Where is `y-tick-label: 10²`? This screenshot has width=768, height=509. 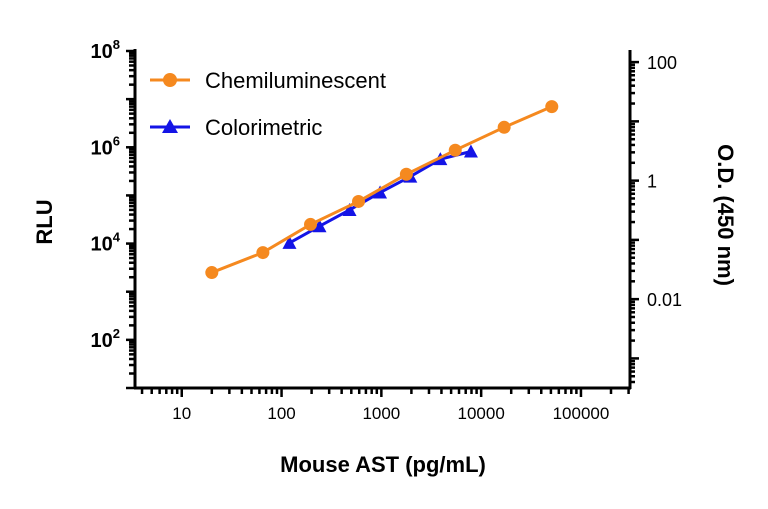
y-tick-label: 10² is located at coordinates (105, 339).